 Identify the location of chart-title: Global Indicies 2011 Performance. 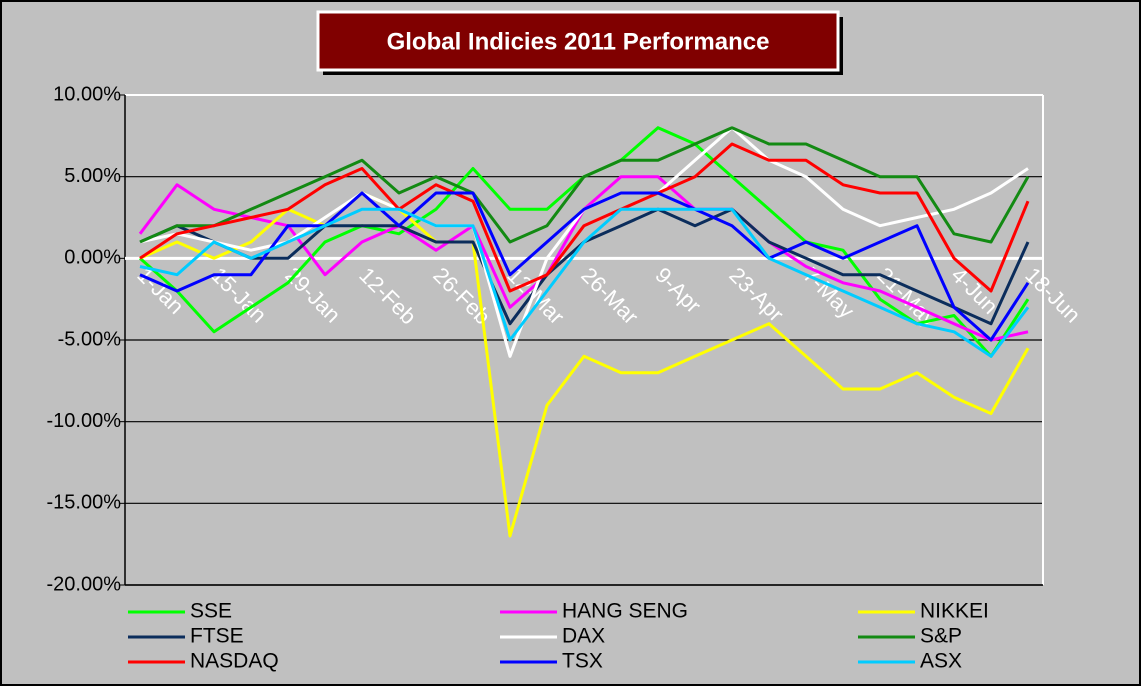
(578, 41).